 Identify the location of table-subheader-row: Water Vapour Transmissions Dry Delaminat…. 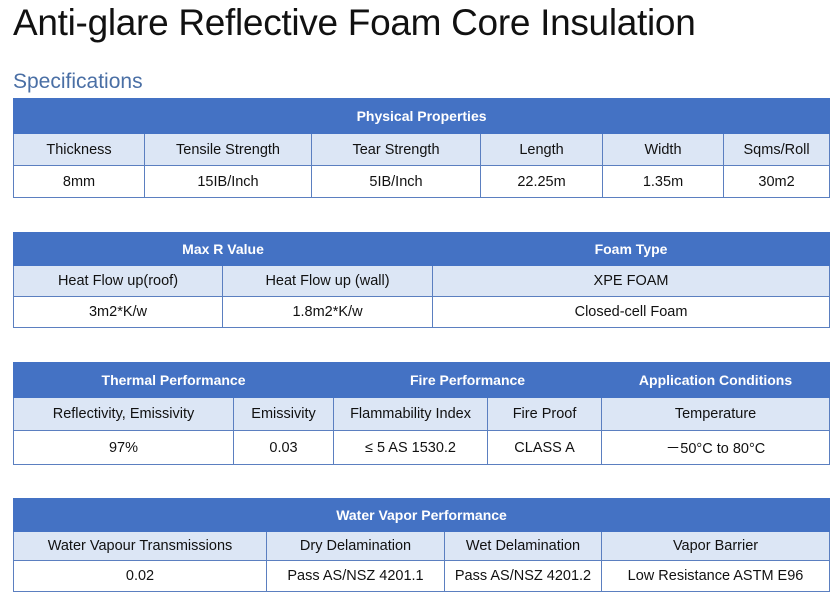
(422, 546).